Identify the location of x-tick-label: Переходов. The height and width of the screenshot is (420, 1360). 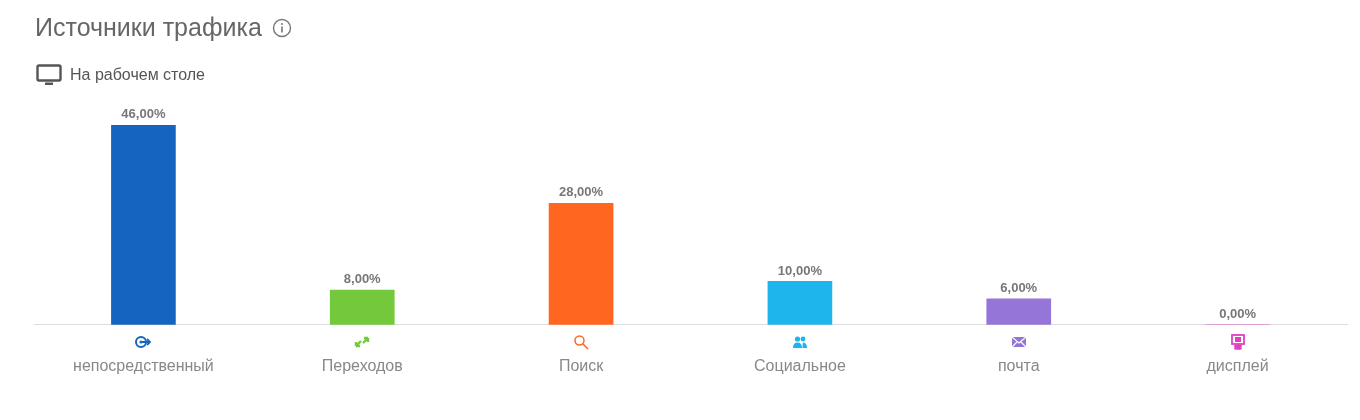
(362, 365).